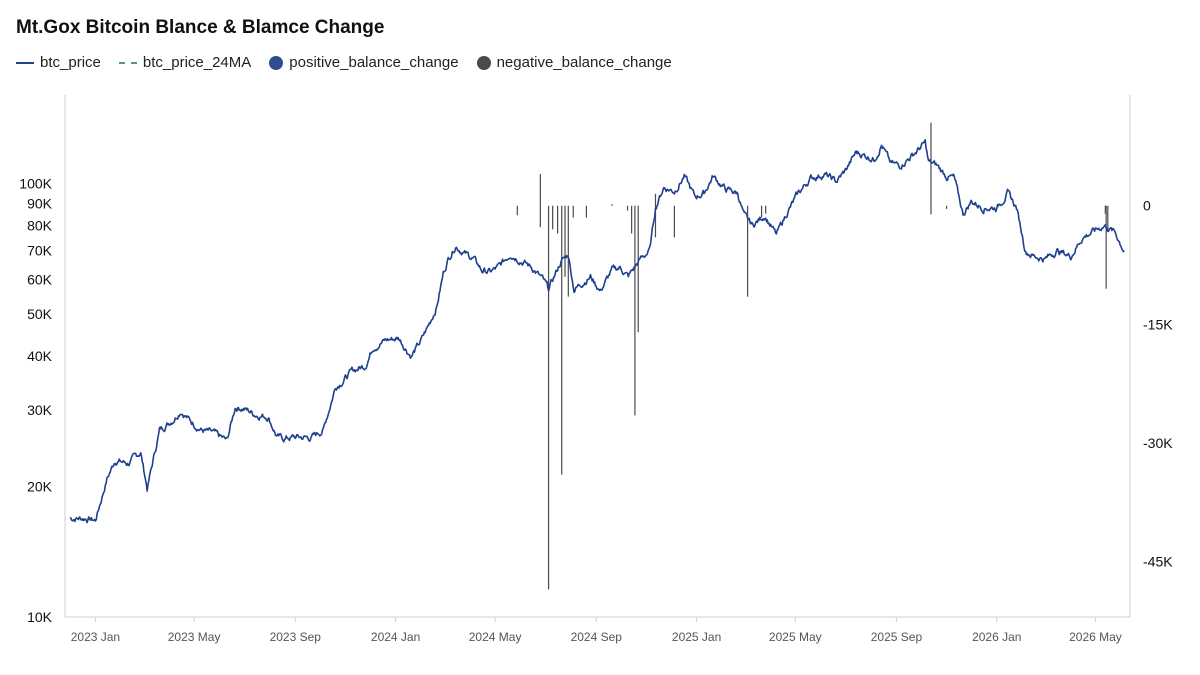  What do you see at coordinates (483, 62) in the screenshot?
I see `legend-swatch-negative-balance-change` at bounding box center [483, 62].